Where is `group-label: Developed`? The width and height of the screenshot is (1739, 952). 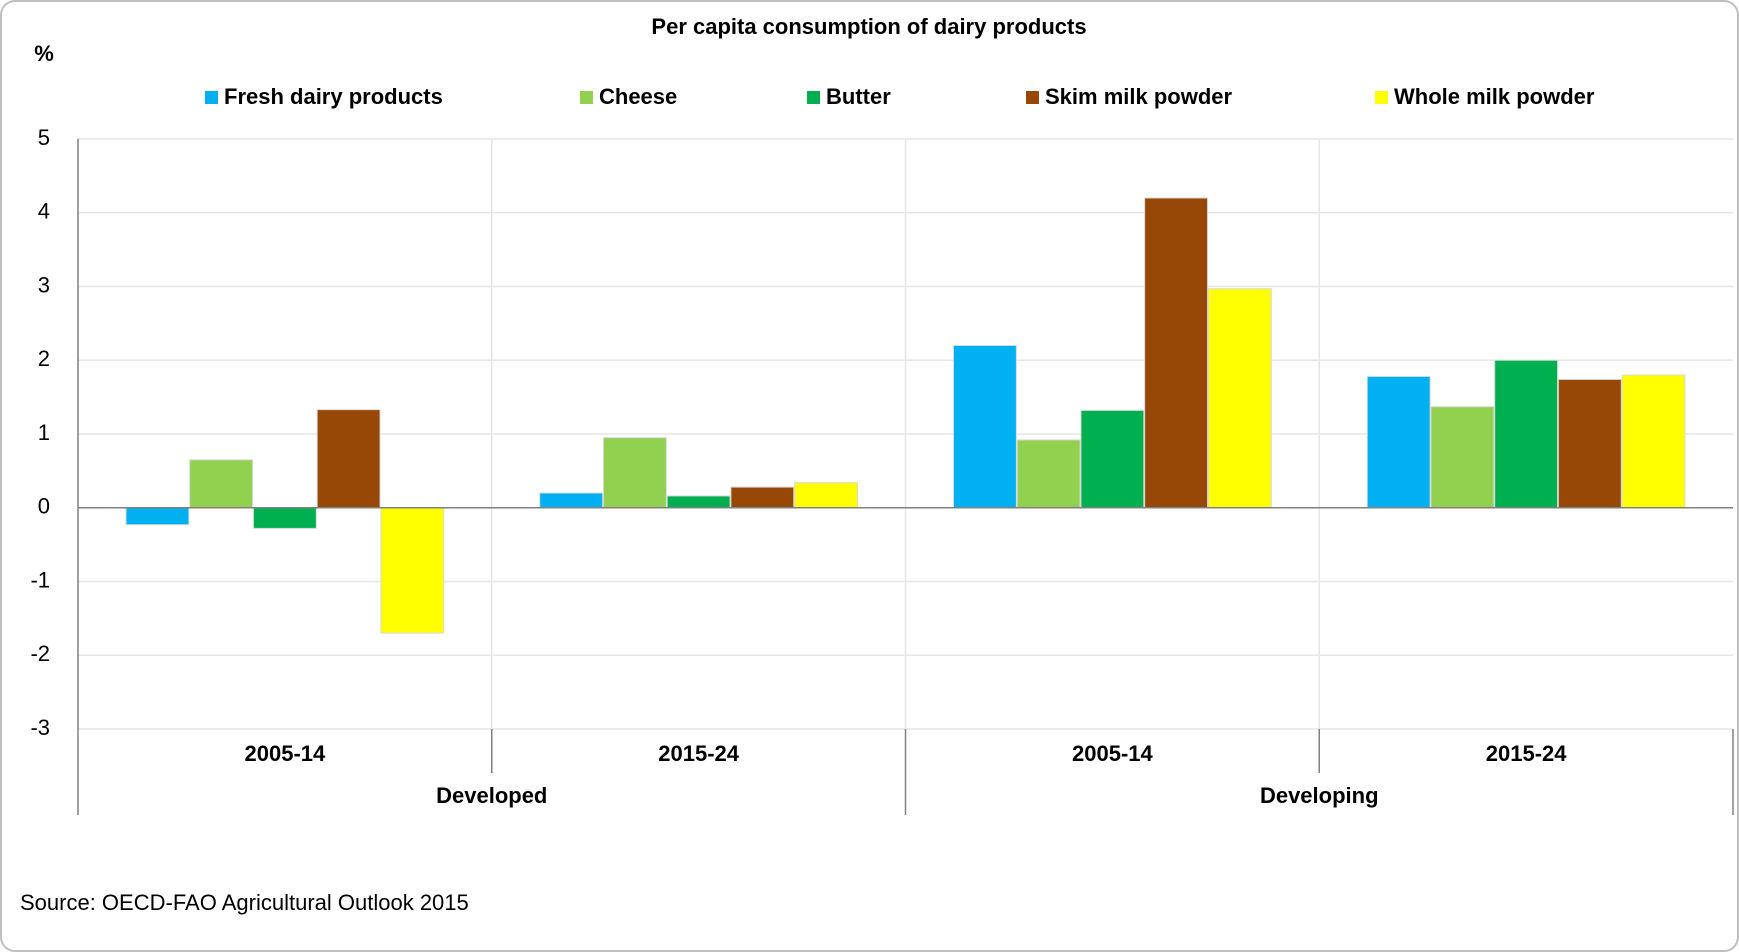 group-label: Developed is located at coordinates (491, 795).